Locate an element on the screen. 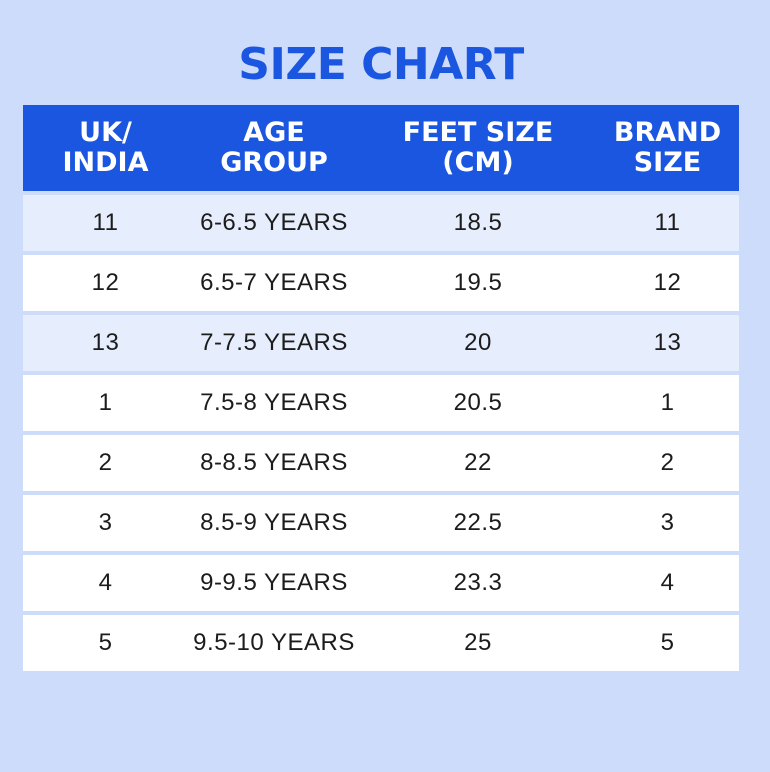 The width and height of the screenshot is (770, 772). cell-brand-size: 4 is located at coordinates (667, 582).